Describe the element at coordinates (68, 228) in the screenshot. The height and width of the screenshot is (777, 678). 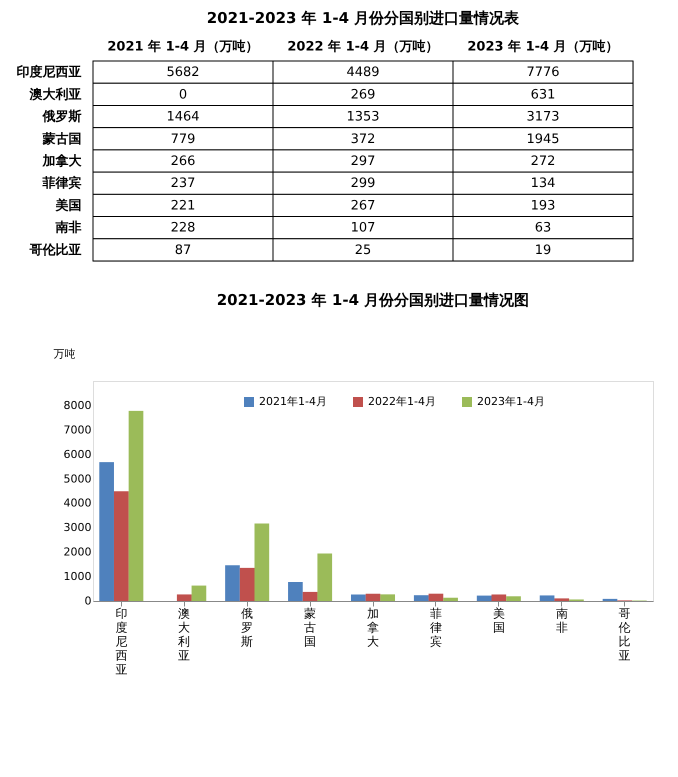
I see `y-tick-label: 南非` at that location.